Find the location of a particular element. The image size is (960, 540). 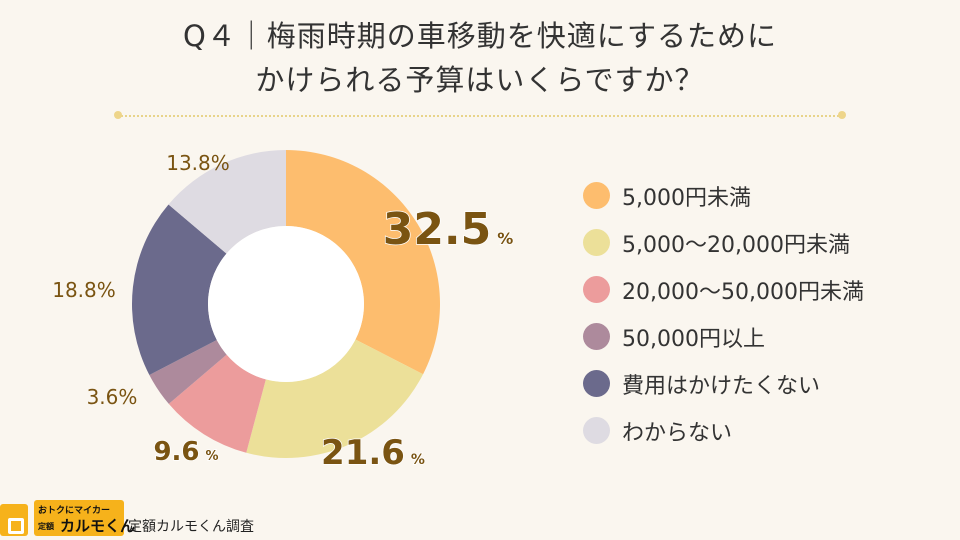

data-label: 18.8% is located at coordinates (84, 290).